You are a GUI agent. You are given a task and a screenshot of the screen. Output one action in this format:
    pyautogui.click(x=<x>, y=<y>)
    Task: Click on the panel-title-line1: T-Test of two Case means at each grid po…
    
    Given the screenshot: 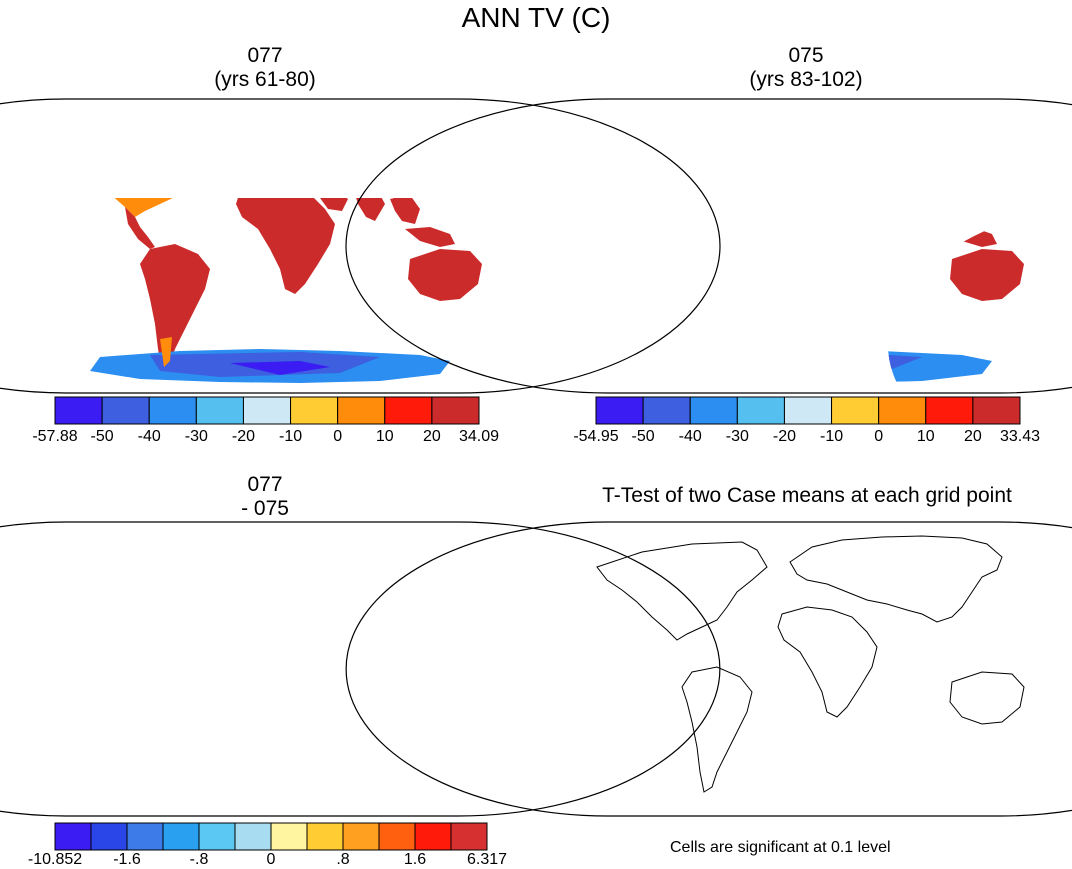 What is the action you would take?
    pyautogui.click(x=807, y=495)
    